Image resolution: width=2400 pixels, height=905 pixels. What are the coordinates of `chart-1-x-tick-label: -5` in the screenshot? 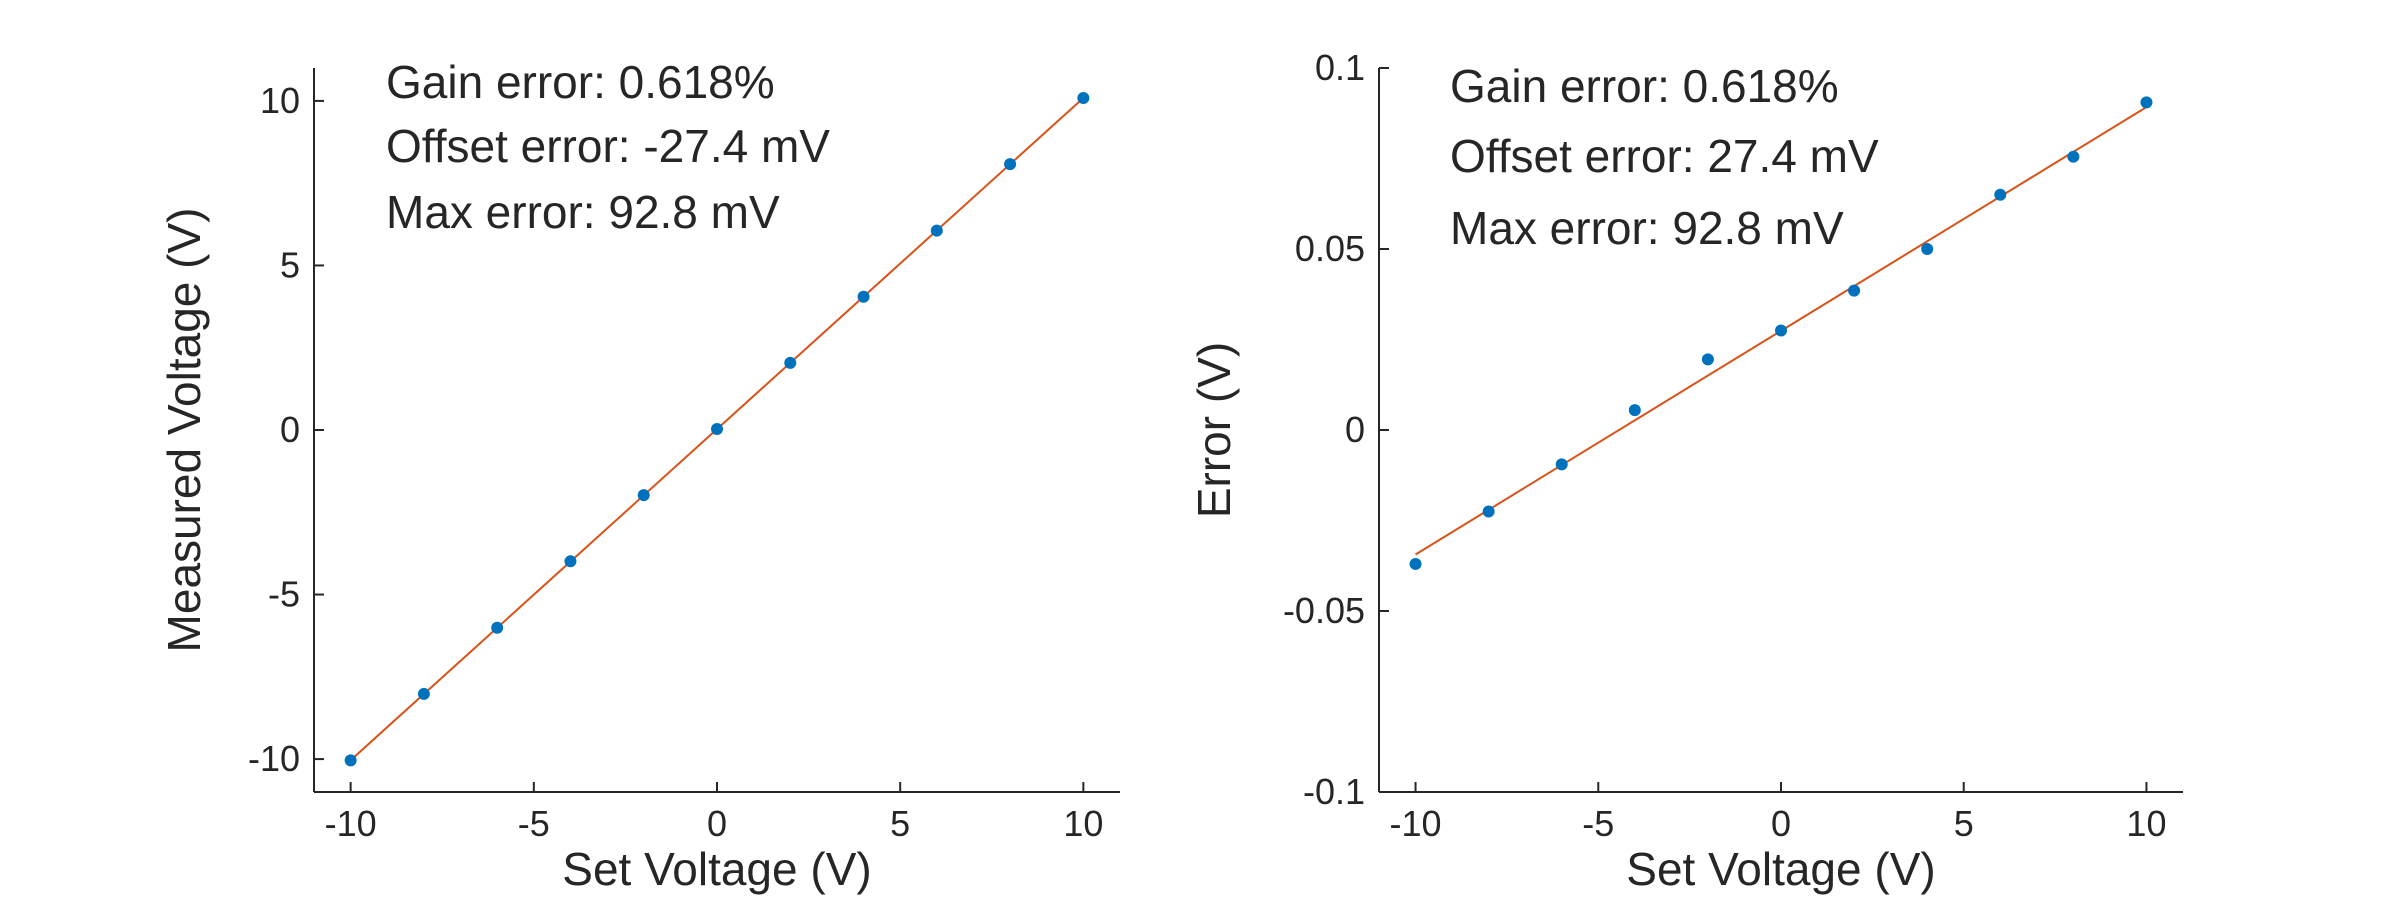 It's located at (534, 823).